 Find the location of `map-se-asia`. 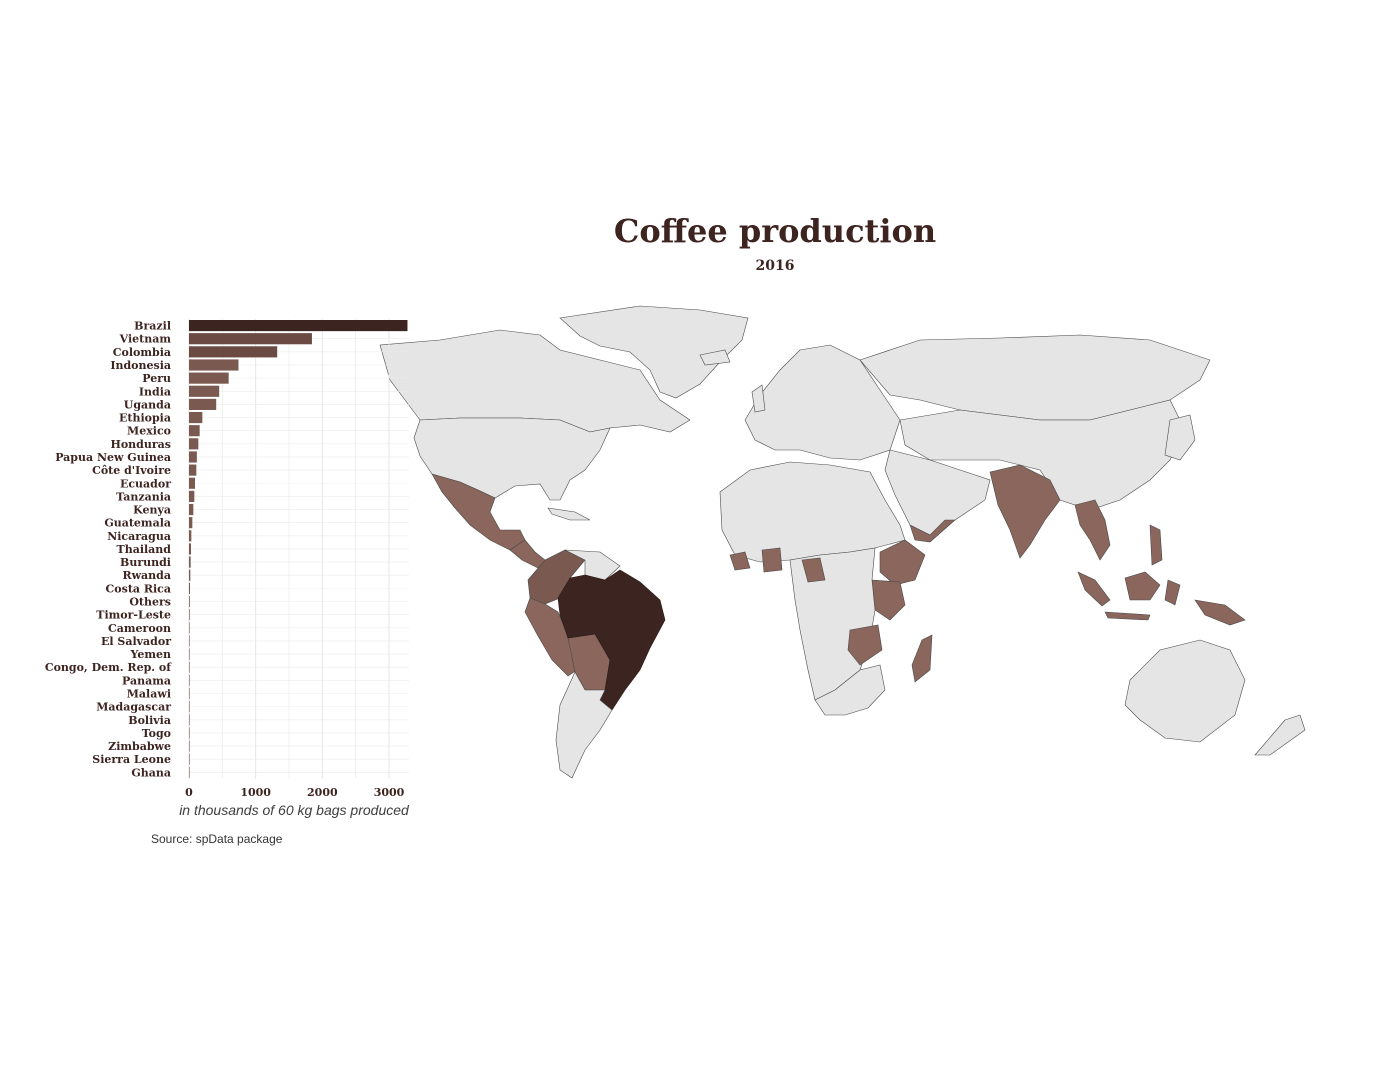

map-se-asia is located at coordinates (1092, 530).